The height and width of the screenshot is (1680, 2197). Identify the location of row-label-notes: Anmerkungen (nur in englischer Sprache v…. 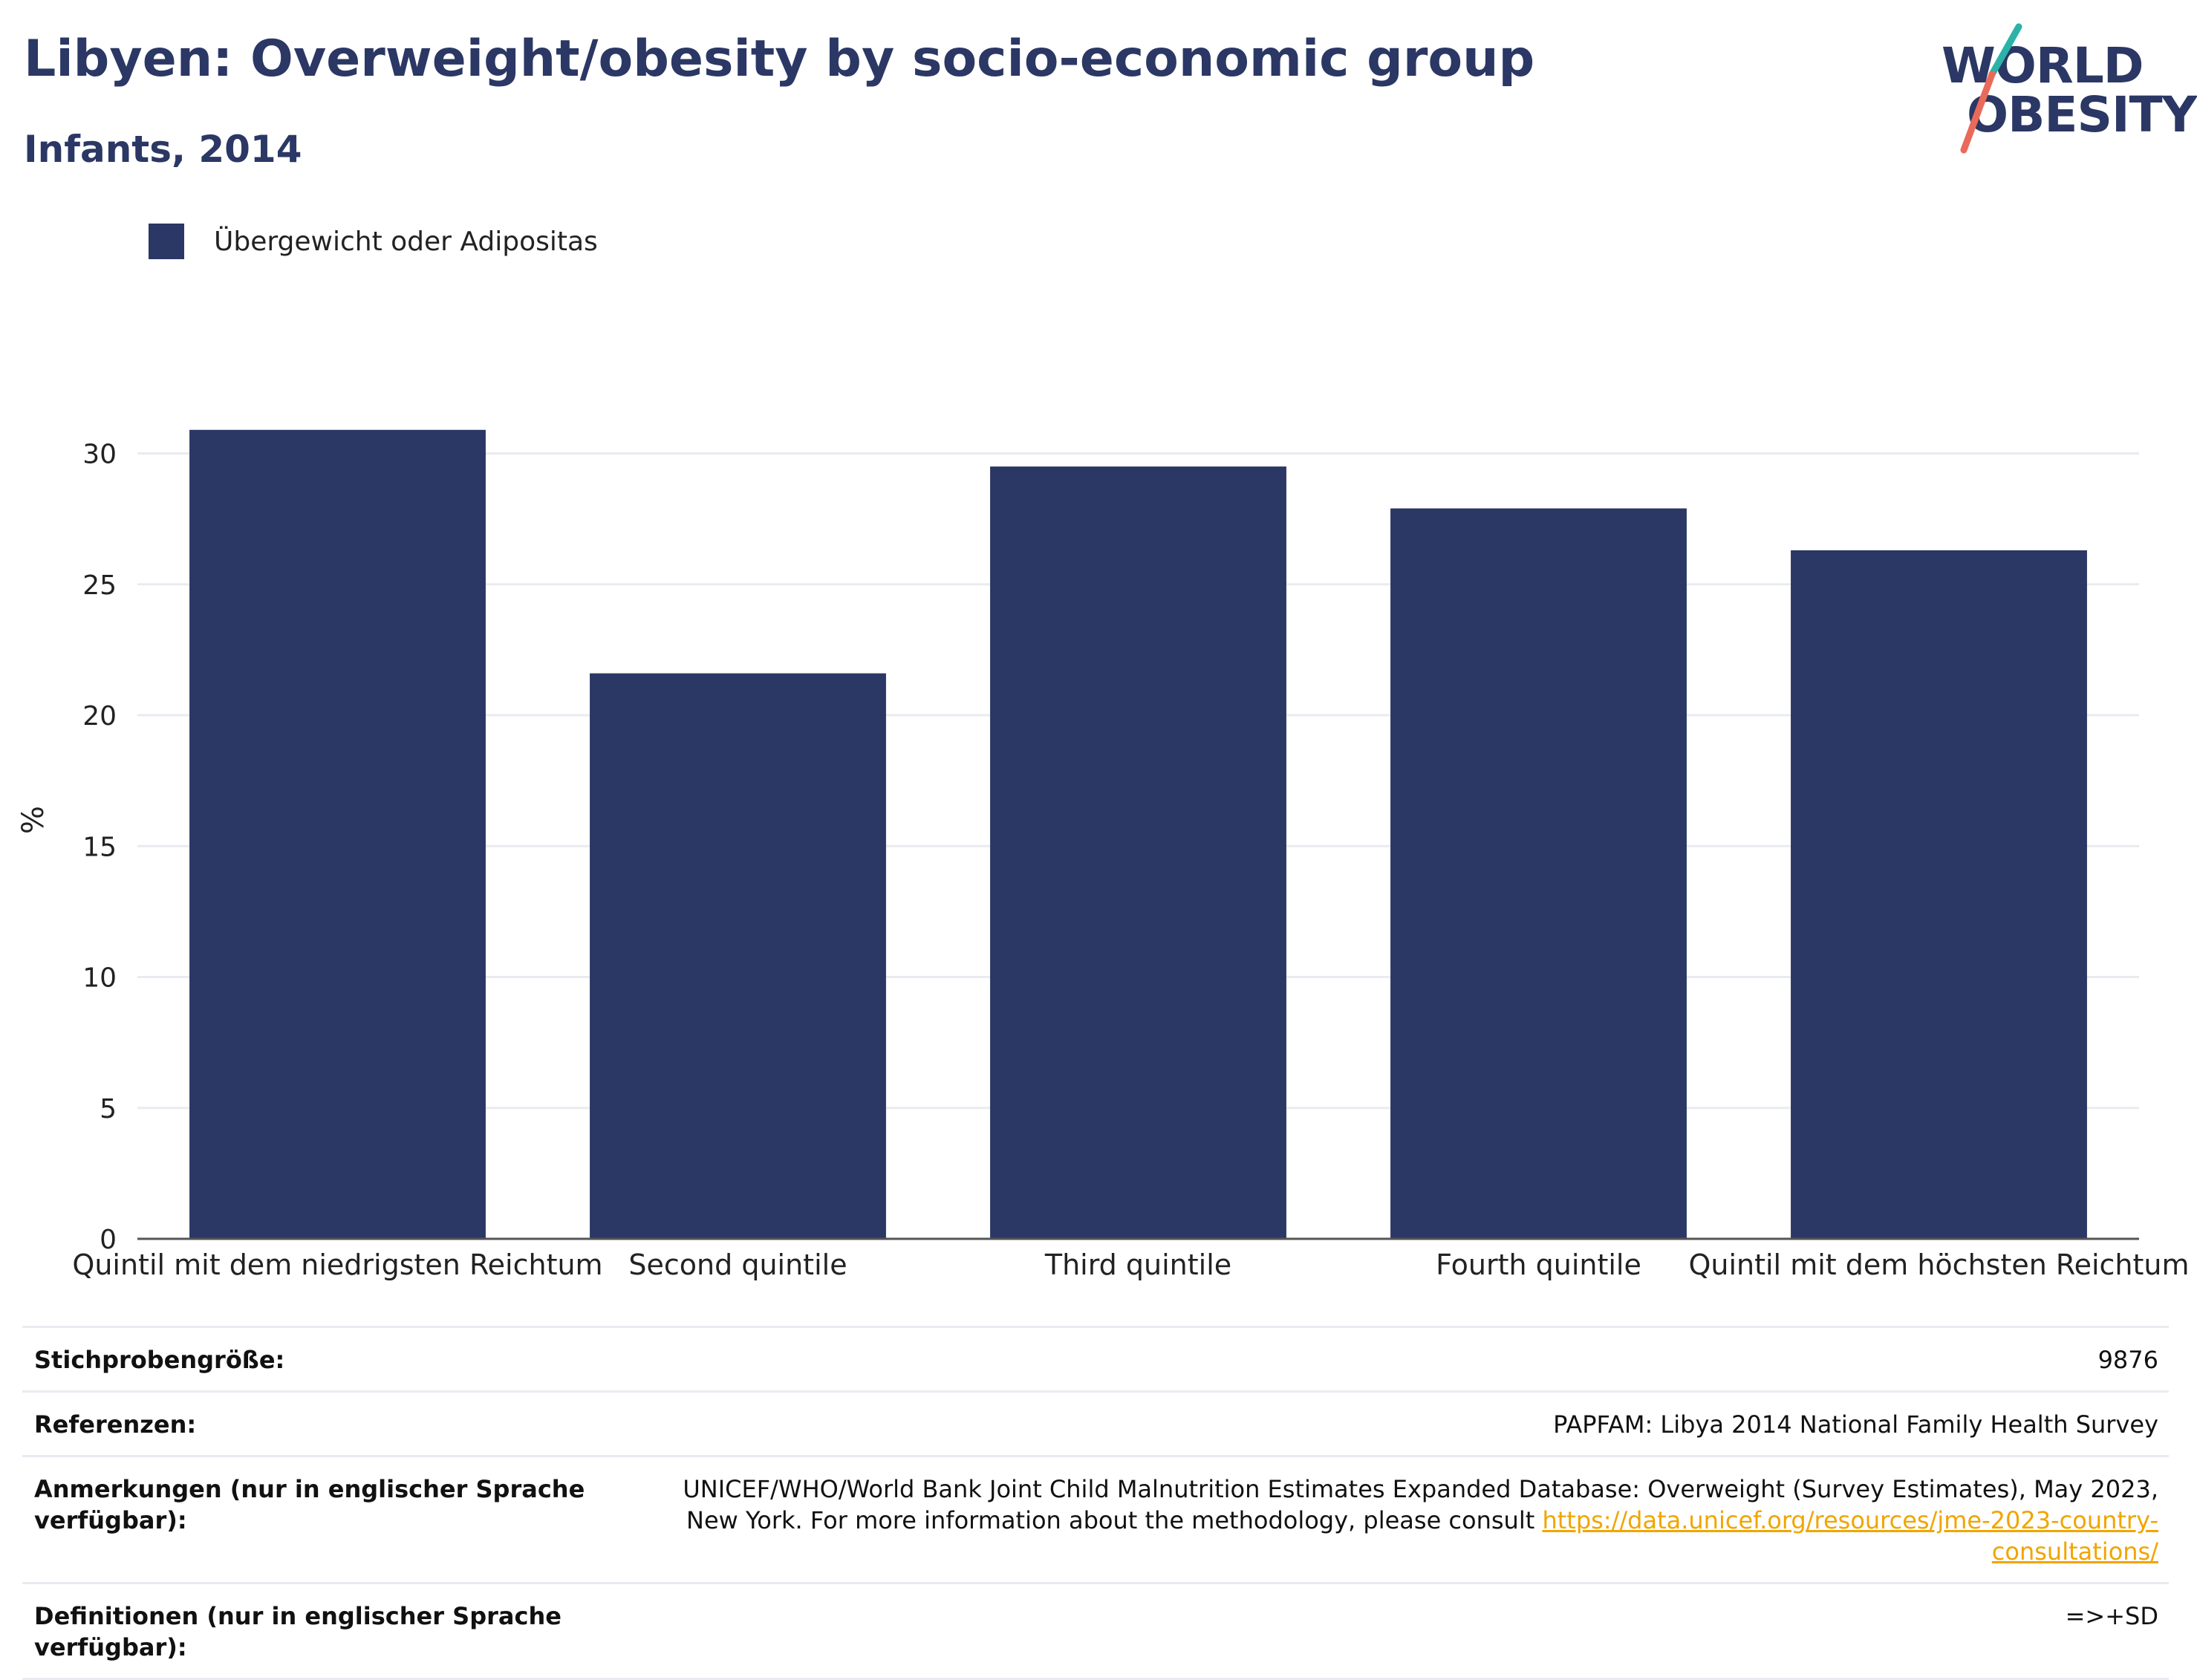
(309, 1505).